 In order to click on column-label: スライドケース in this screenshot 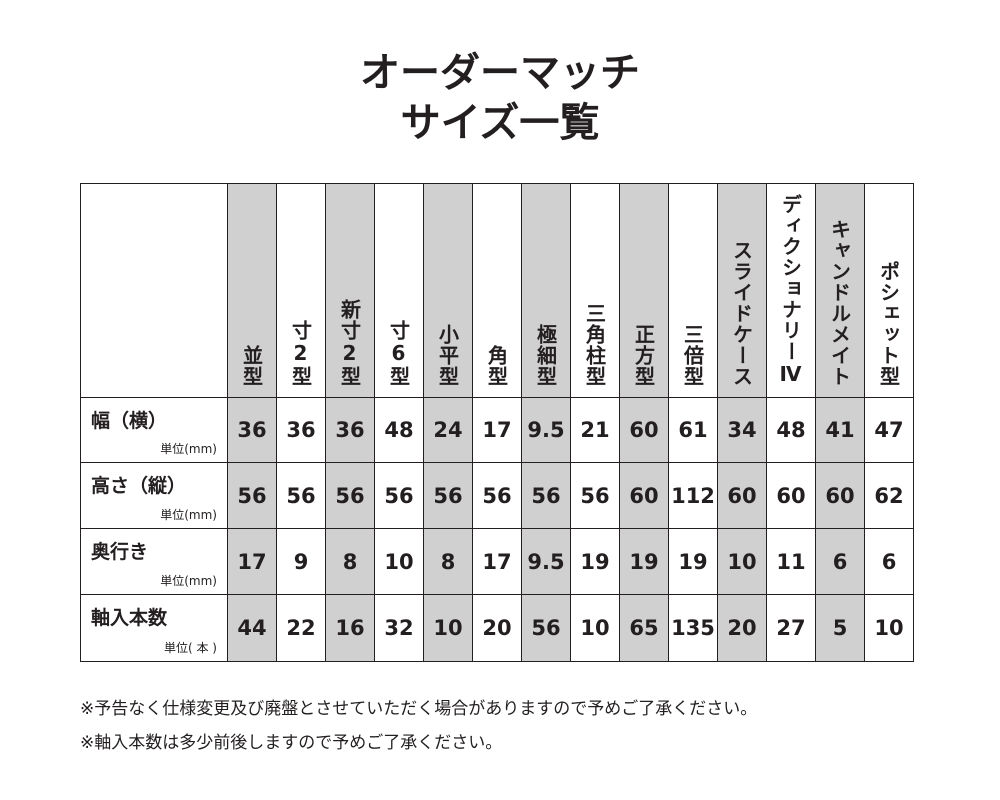, I will do `click(741, 313)`.